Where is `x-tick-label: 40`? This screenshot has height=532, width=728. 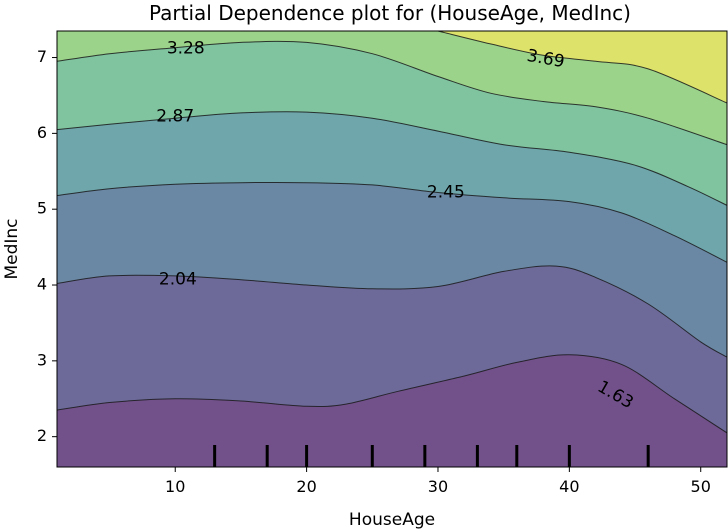
x-tick-label: 40 is located at coordinates (569, 486).